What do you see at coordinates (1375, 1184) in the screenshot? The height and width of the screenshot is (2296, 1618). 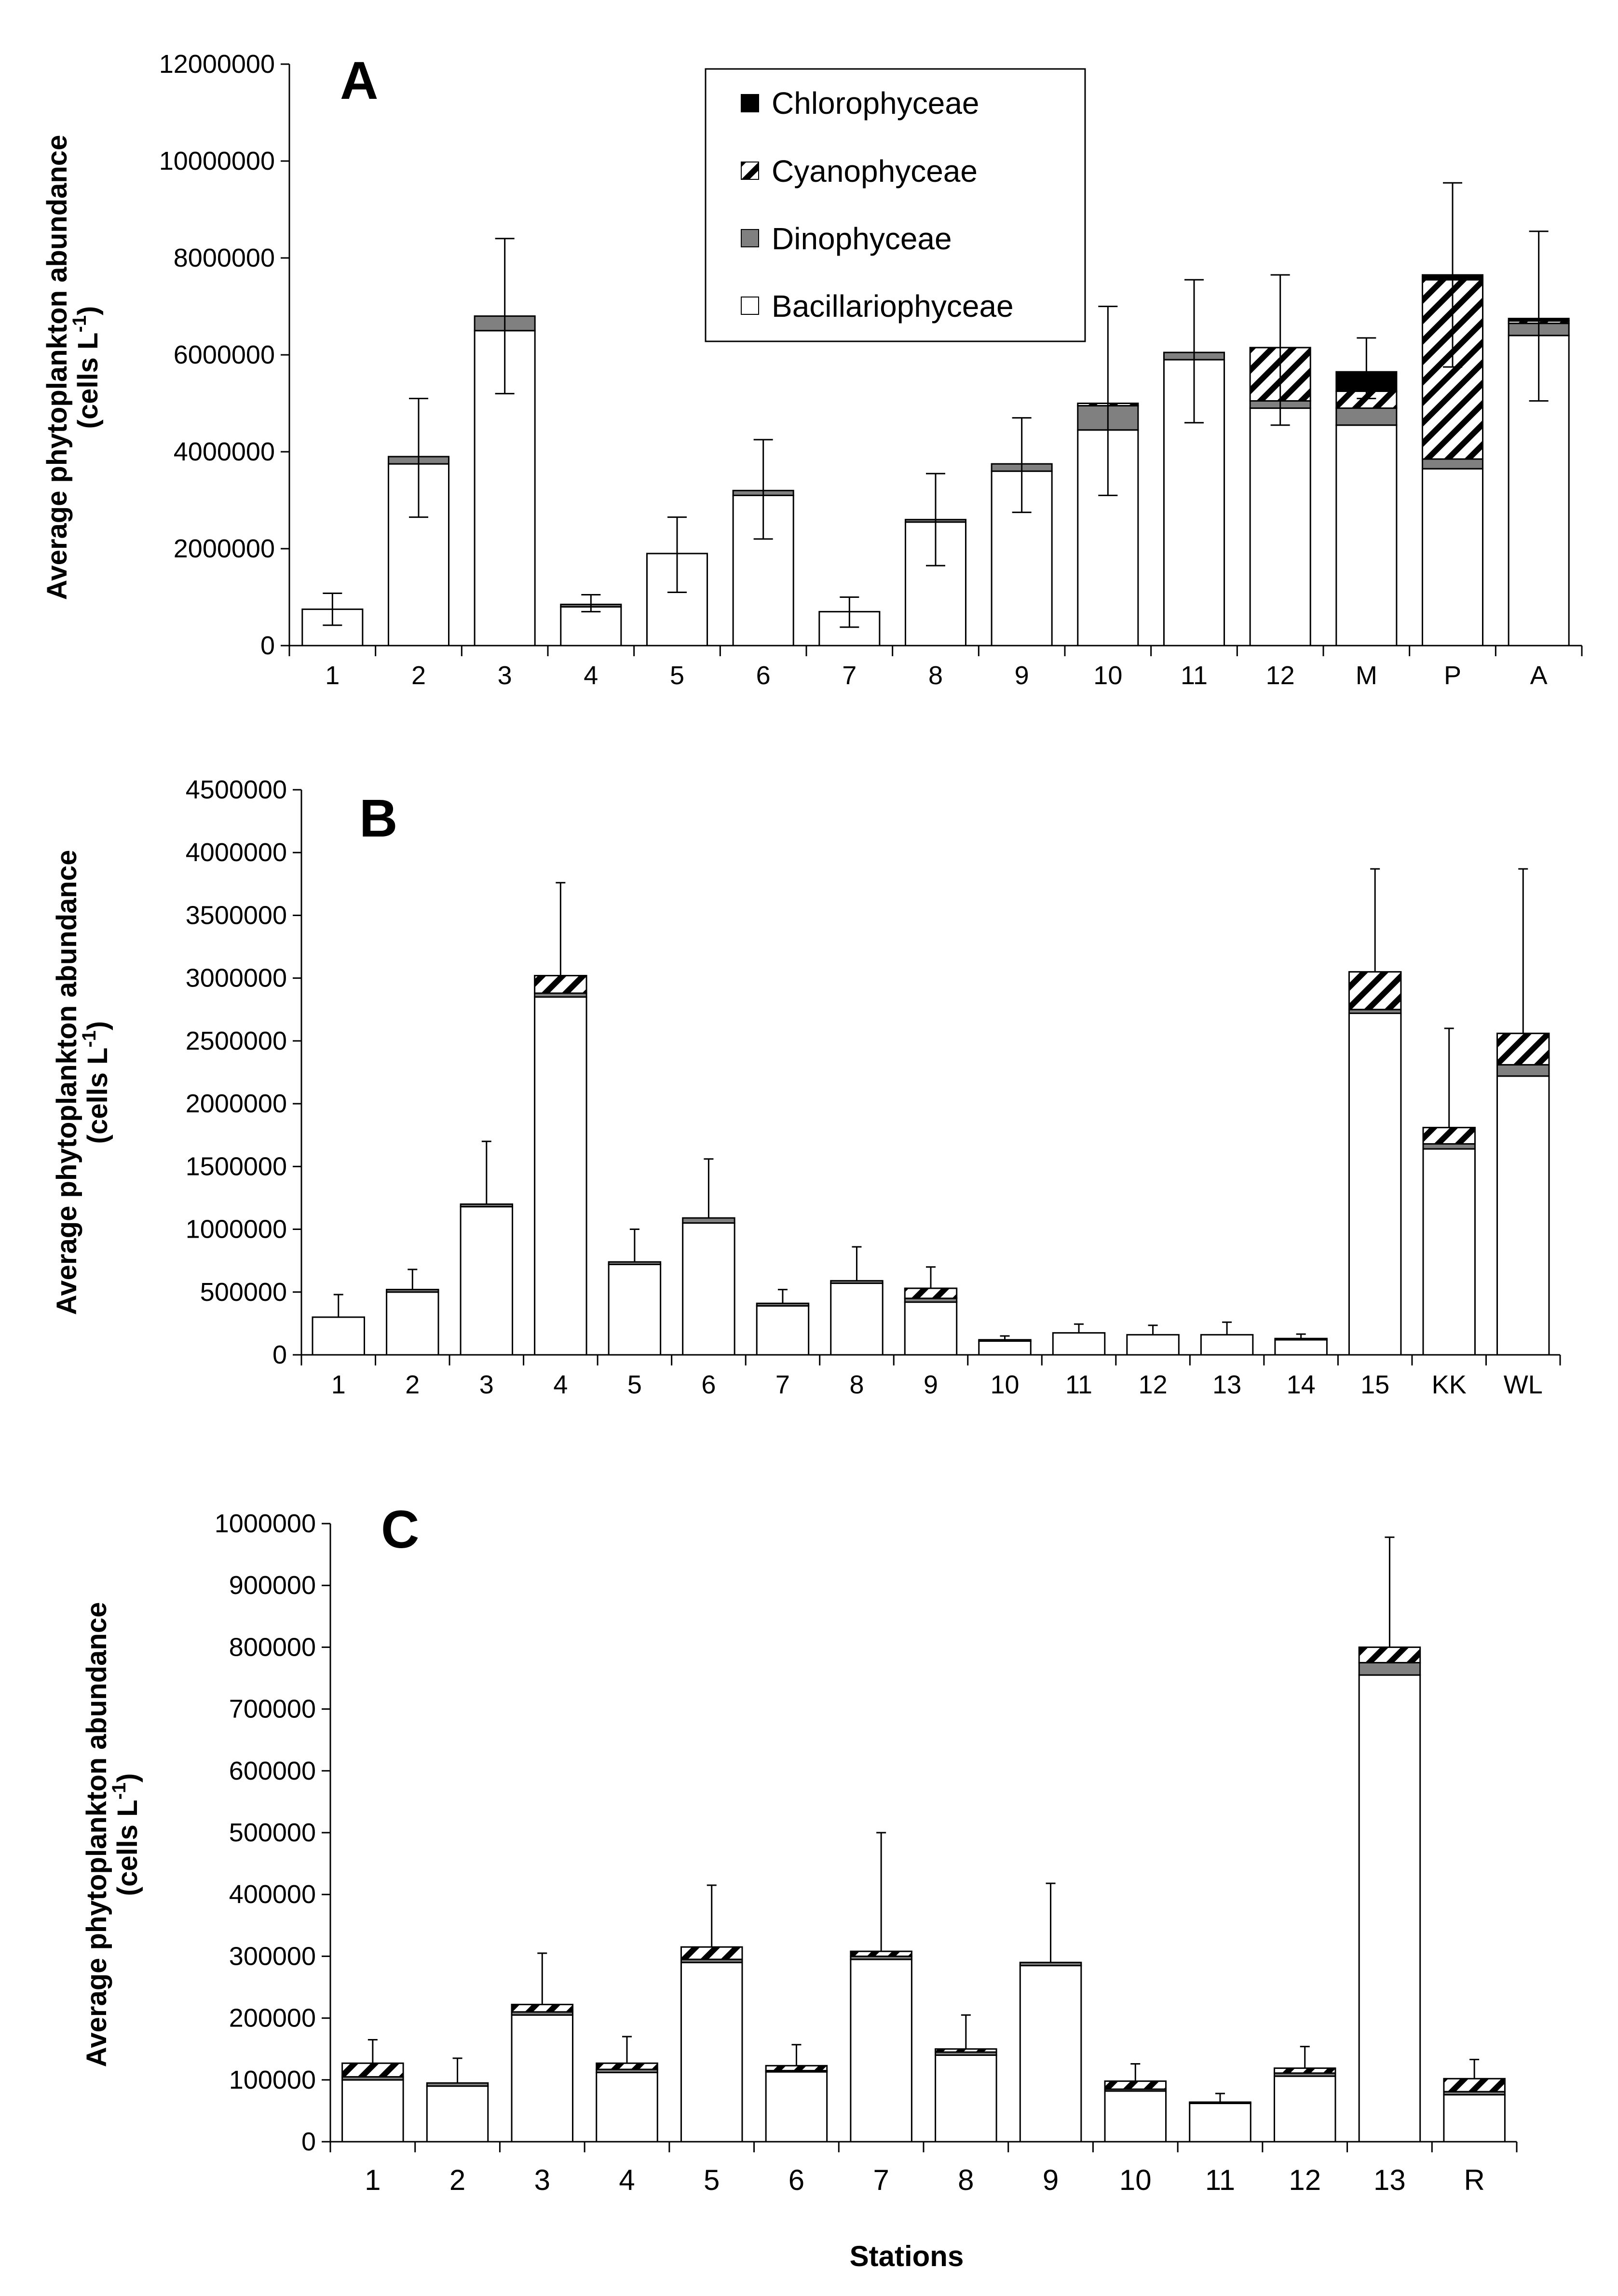 I see `panel-b-bar-15-bacillariophyceae` at bounding box center [1375, 1184].